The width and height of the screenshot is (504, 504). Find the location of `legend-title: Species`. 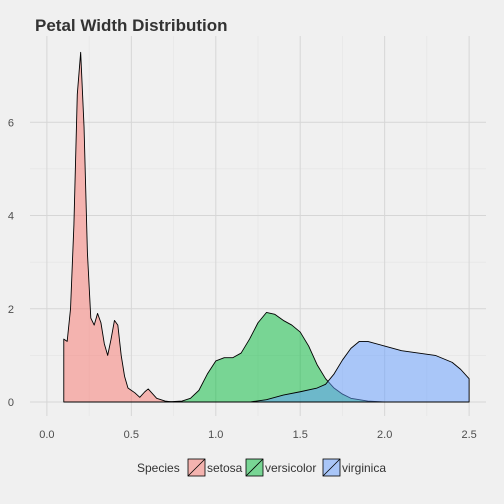

legend-title: Species is located at coordinates (158, 468).